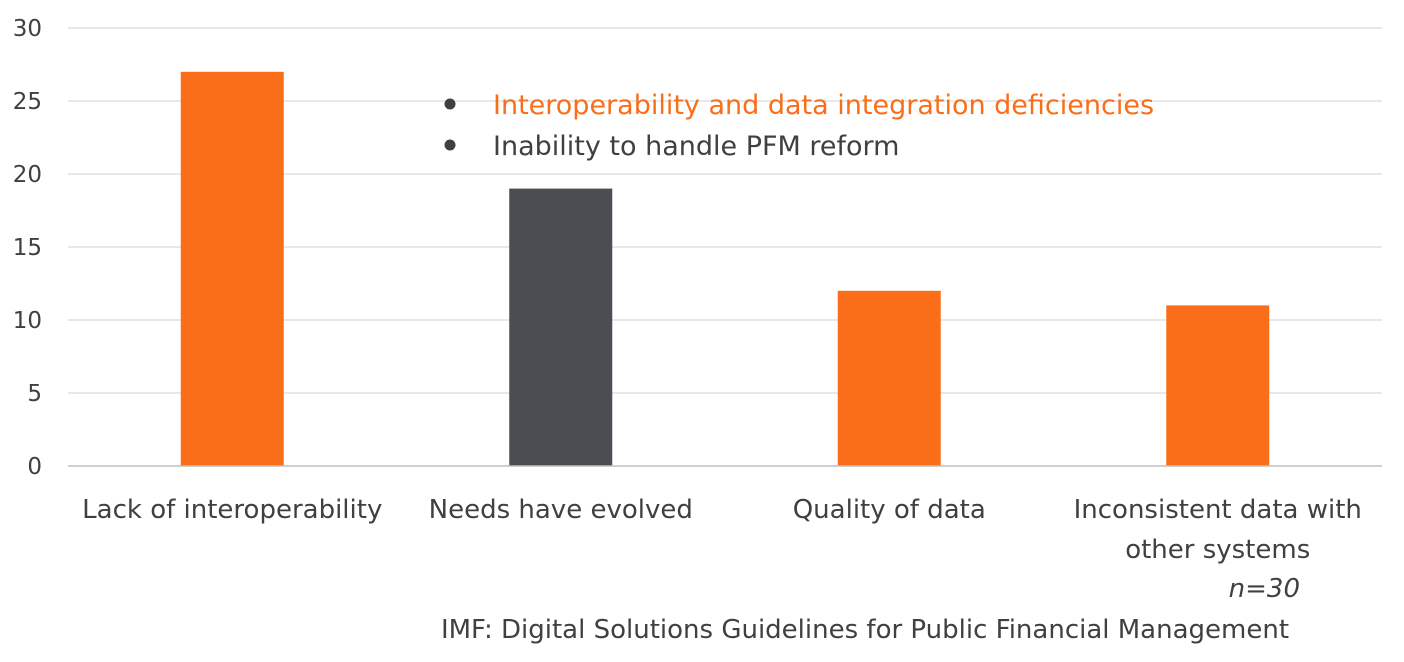 The height and width of the screenshot is (662, 1404). I want to click on y-axis-ticks: 0 5 10 15 20 25 30, so click(27, 248).